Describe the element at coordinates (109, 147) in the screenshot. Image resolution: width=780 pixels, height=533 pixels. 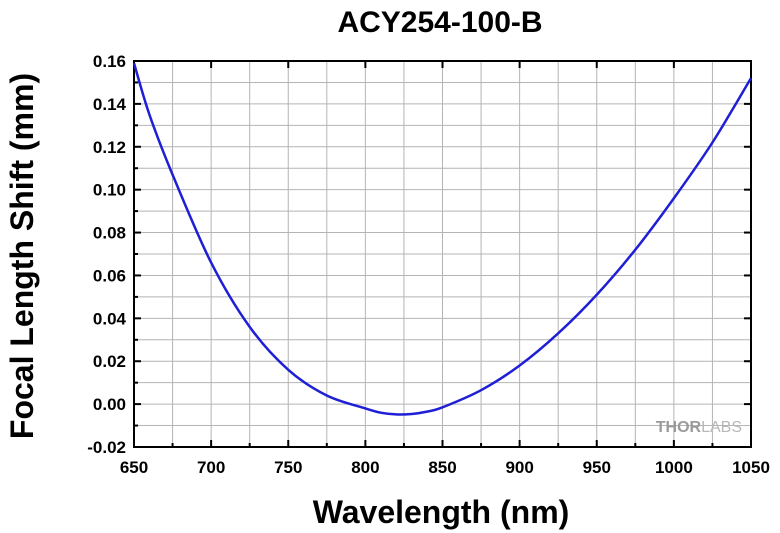
I see `y-tick-label: 0.12` at that location.